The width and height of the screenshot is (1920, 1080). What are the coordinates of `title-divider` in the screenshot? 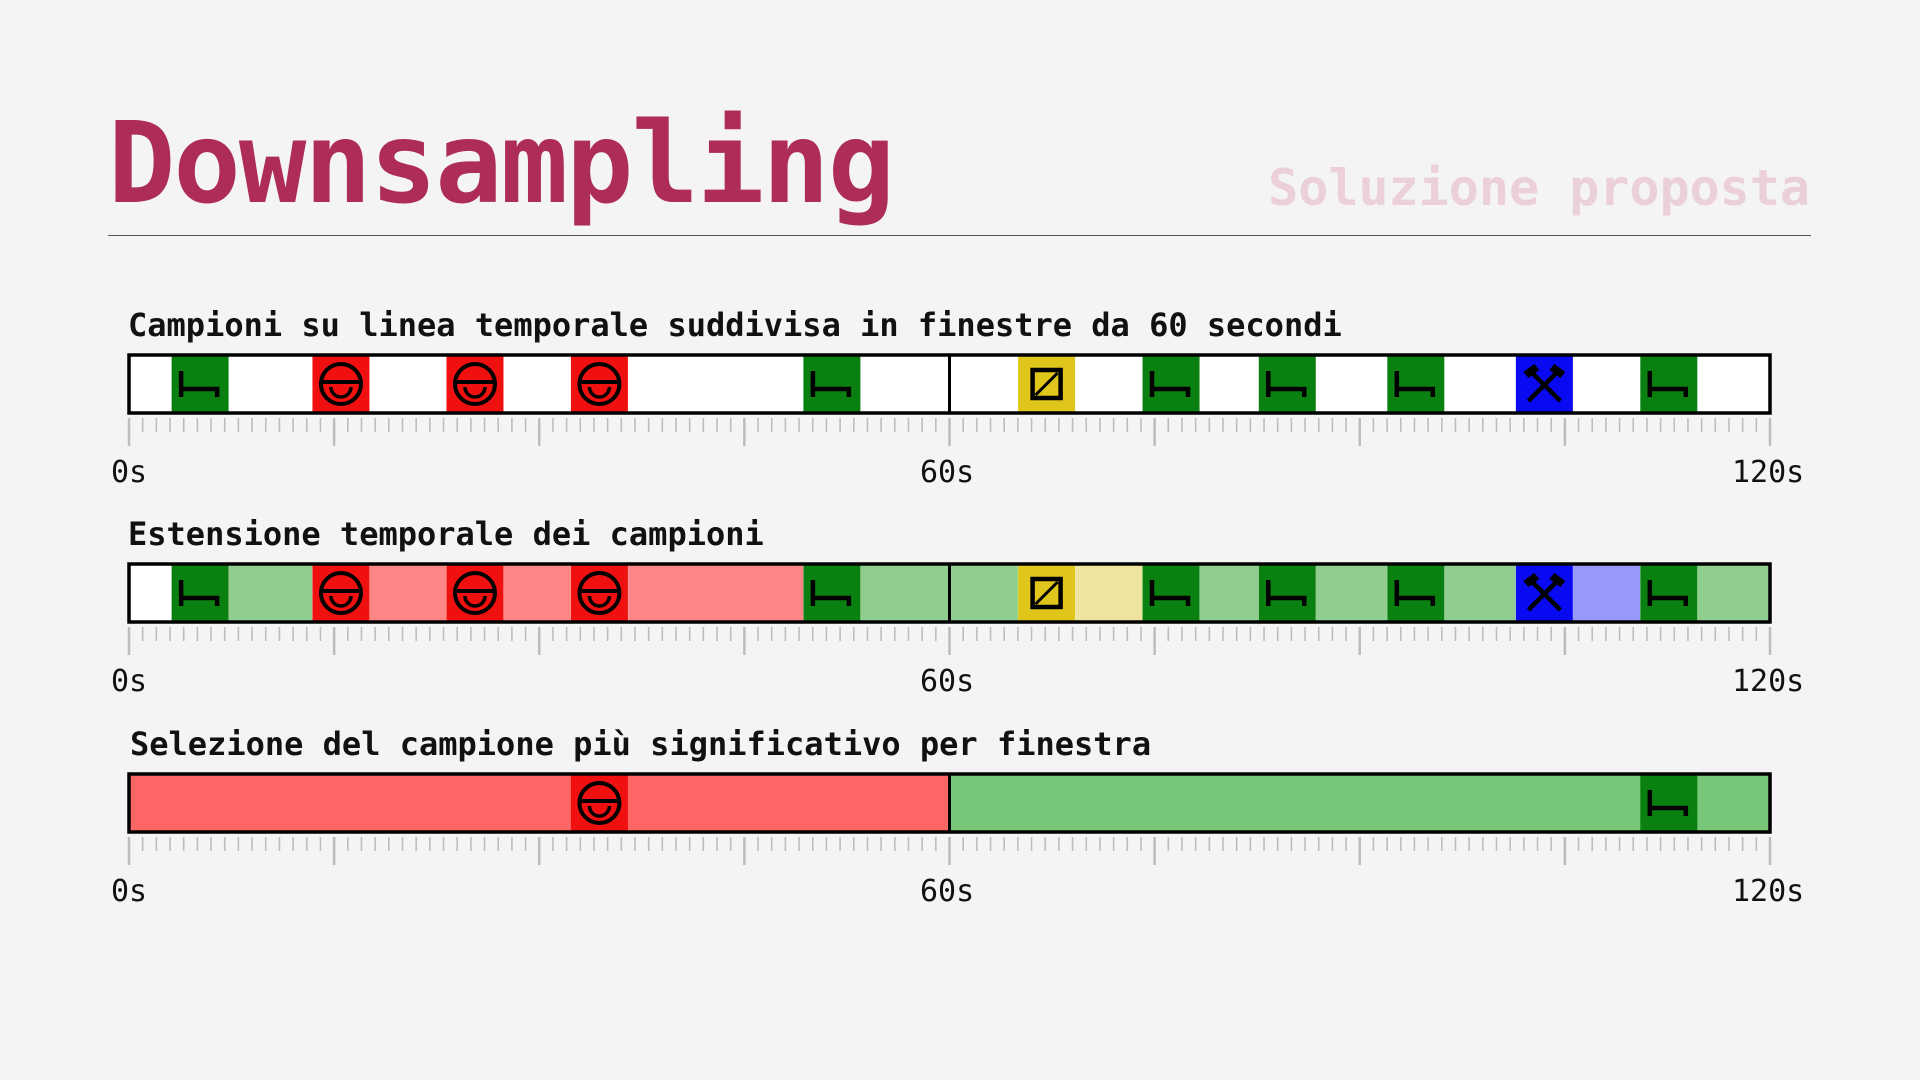 It's located at (959, 235).